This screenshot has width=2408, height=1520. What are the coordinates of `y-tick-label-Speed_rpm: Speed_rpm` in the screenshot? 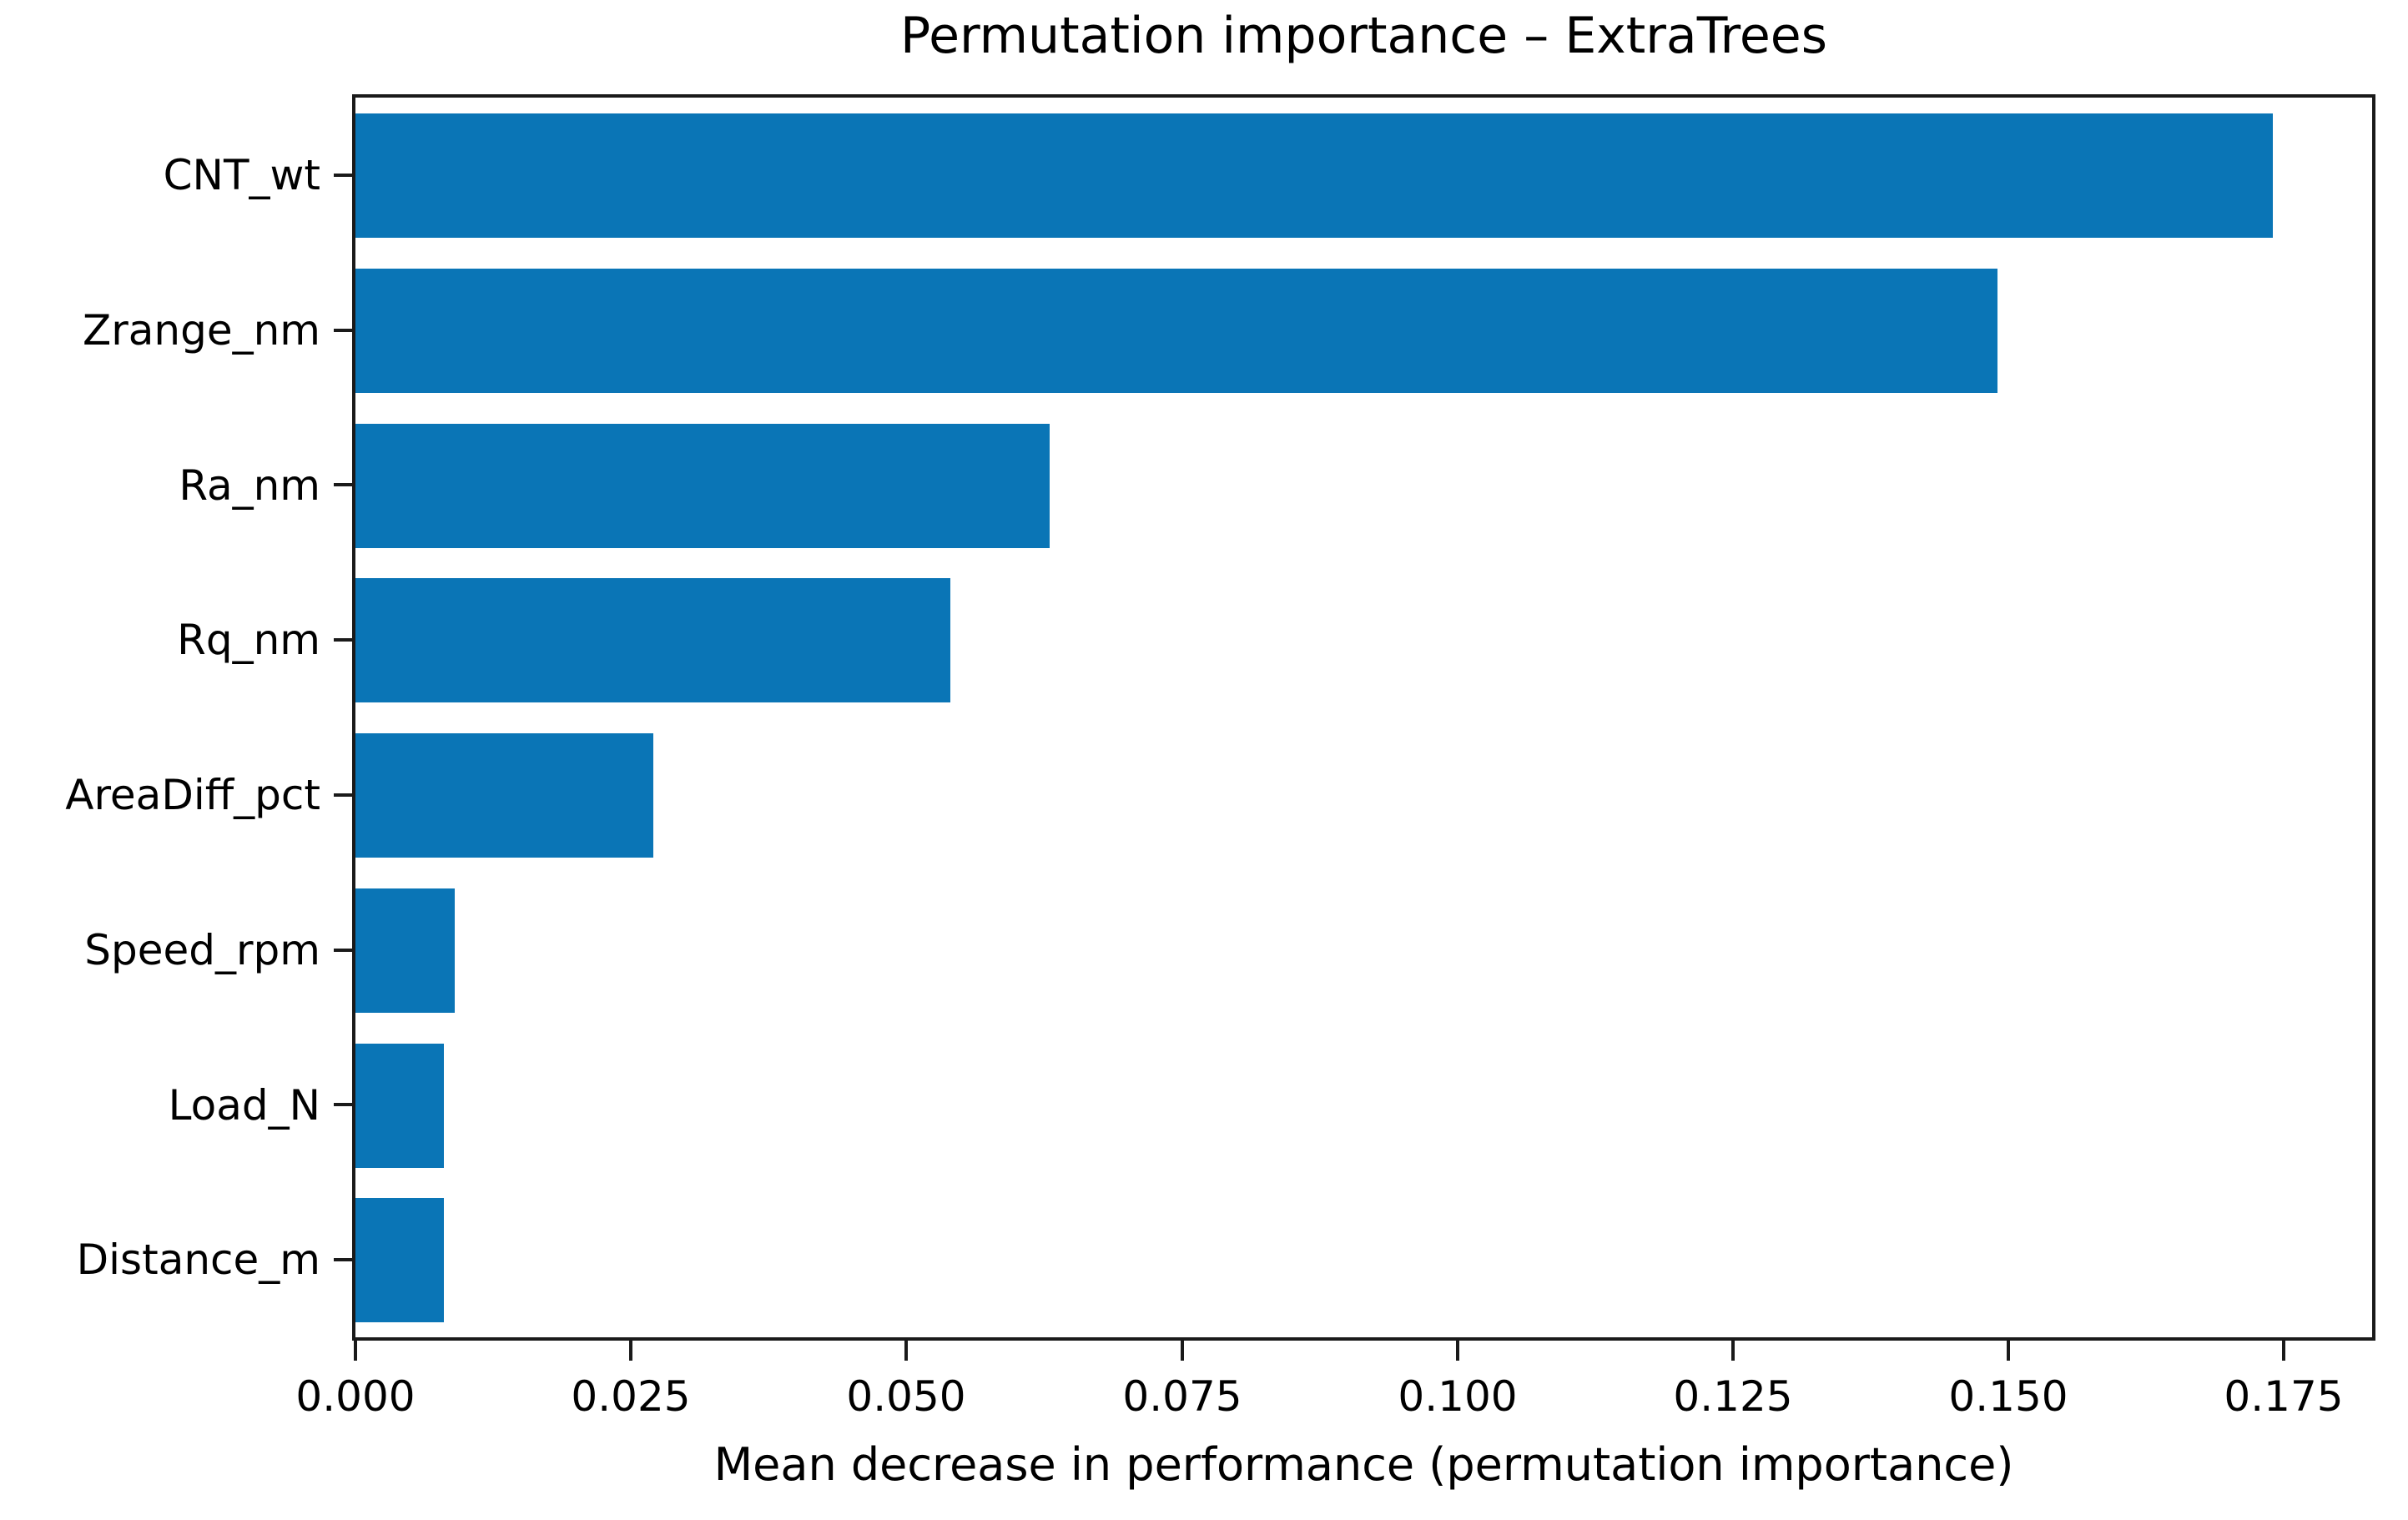 It's located at (202, 950).